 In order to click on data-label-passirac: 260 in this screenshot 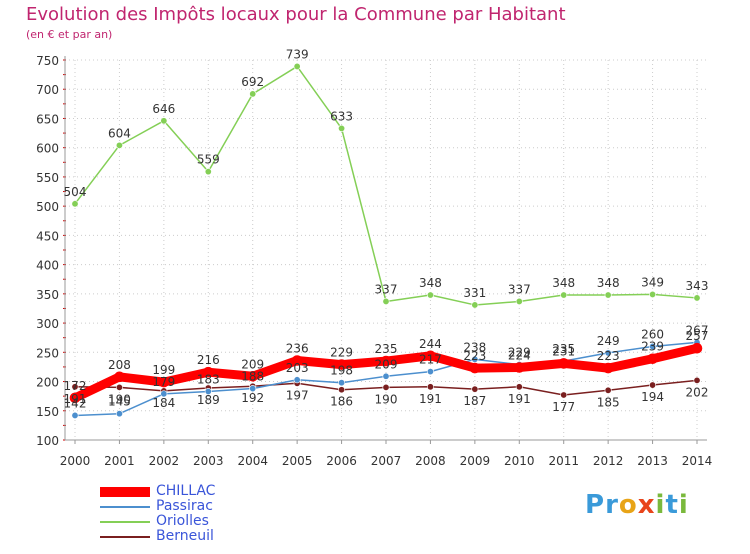, I will do `click(652, 334)`.